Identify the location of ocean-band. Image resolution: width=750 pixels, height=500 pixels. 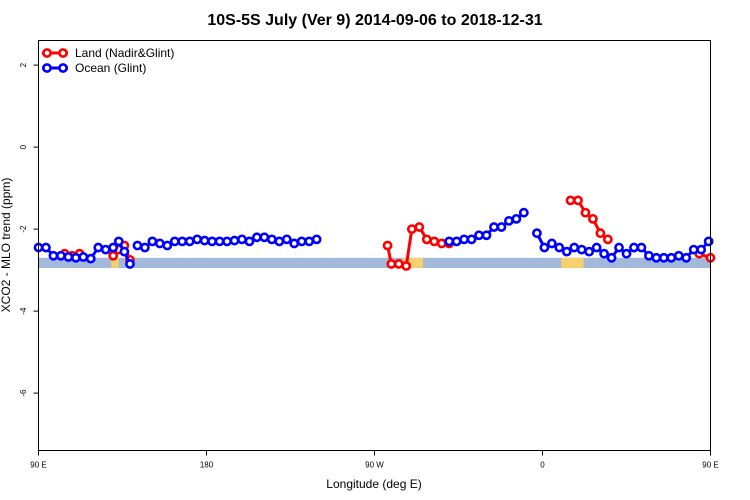
(374, 263).